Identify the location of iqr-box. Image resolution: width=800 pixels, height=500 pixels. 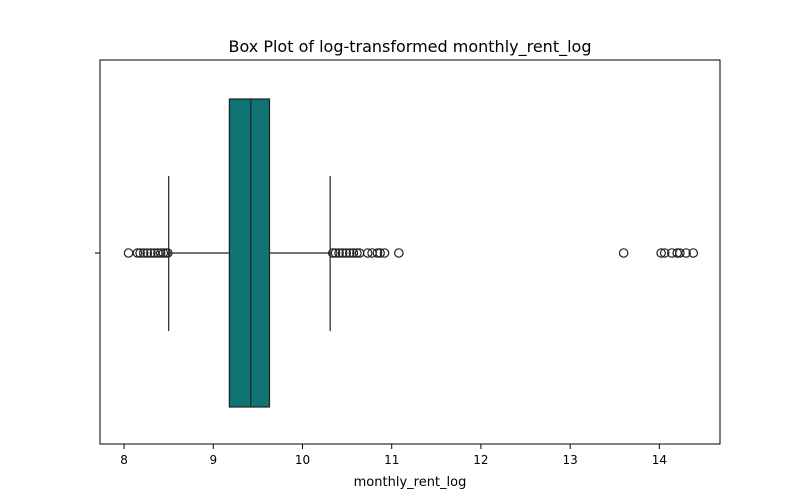
(249, 253).